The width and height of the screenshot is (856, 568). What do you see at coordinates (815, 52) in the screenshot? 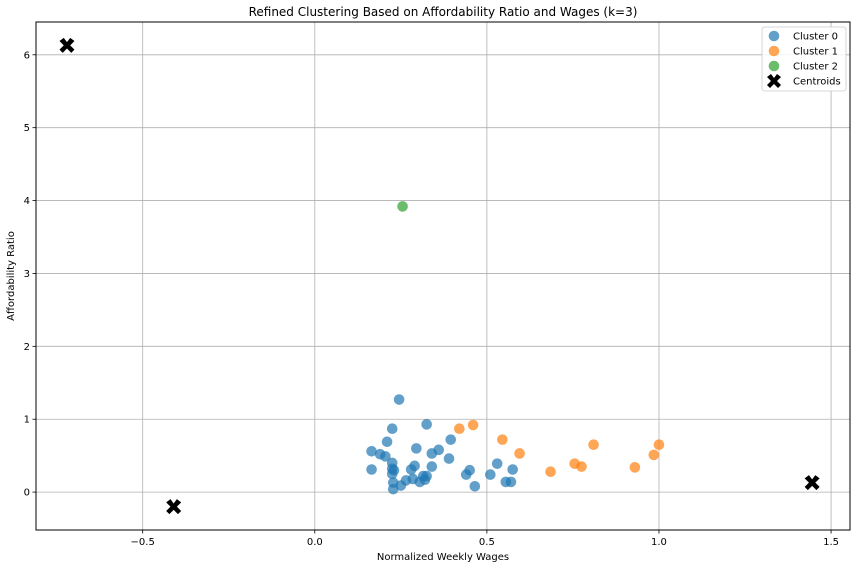
I see `legend-label-cluster-1: Cluster 1` at bounding box center [815, 52].